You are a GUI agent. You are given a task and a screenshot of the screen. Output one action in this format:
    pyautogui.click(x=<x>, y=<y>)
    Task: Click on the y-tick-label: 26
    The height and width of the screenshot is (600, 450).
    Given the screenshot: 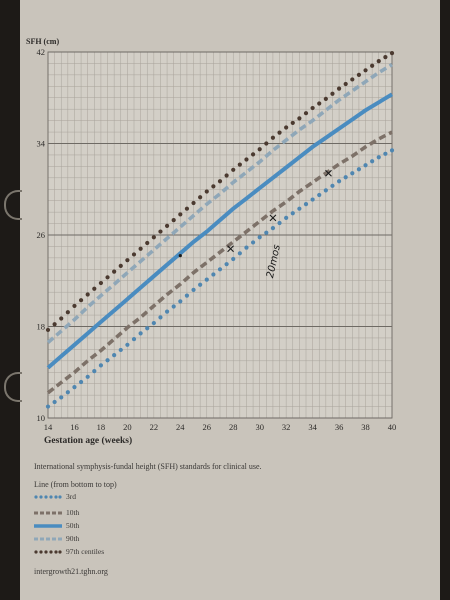 What is the action you would take?
    pyautogui.click(x=41, y=235)
    